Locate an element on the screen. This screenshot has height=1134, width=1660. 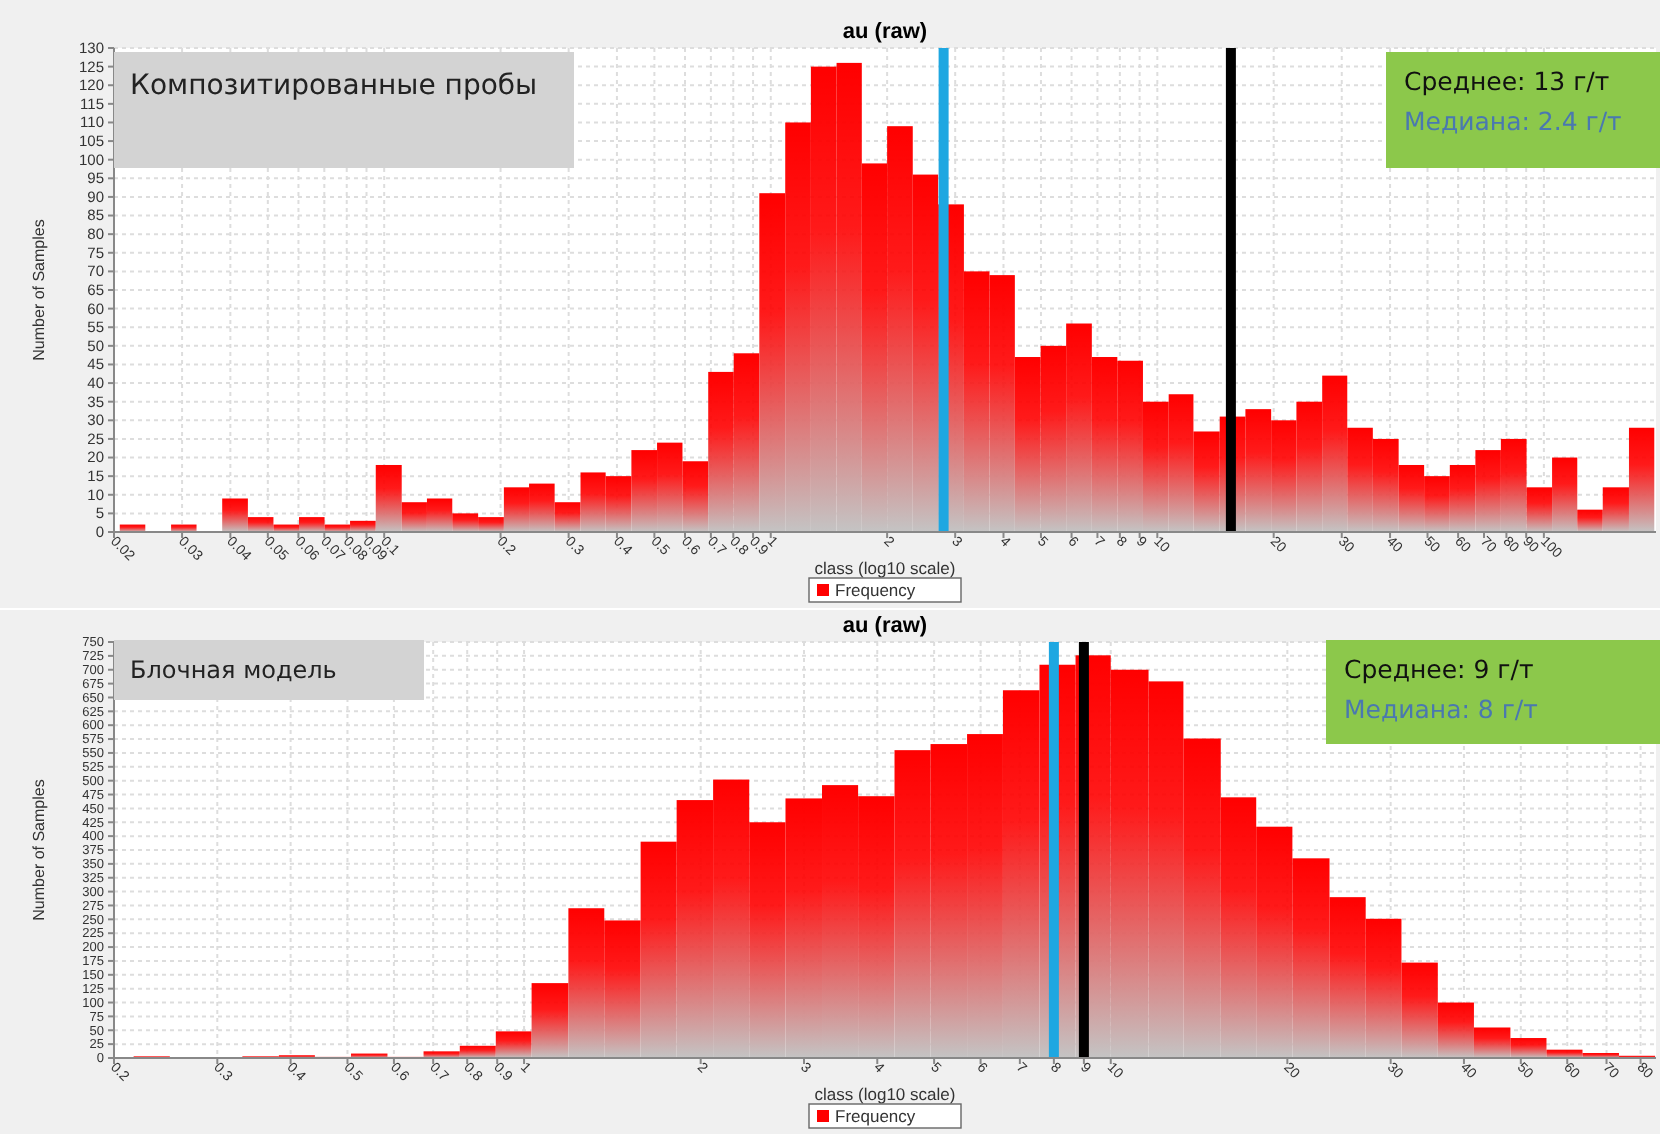
annotation: Среднее: 9 г/т is located at coordinates (1439, 669).